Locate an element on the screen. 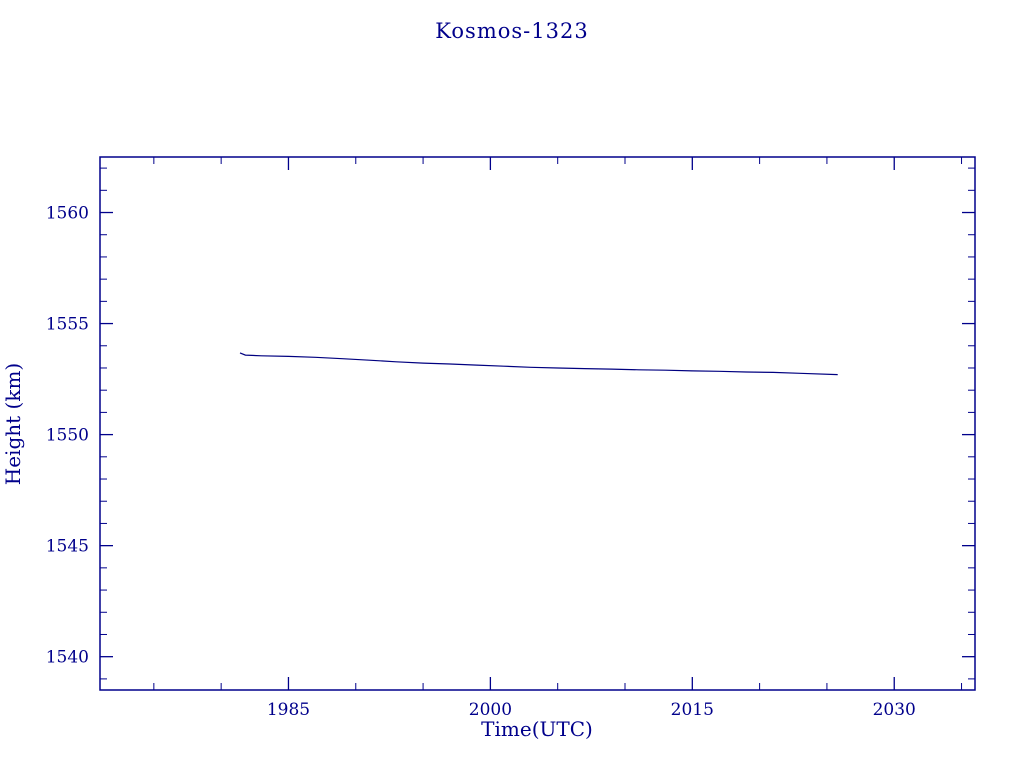  y-tick-label: 1545 is located at coordinates (67, 547).